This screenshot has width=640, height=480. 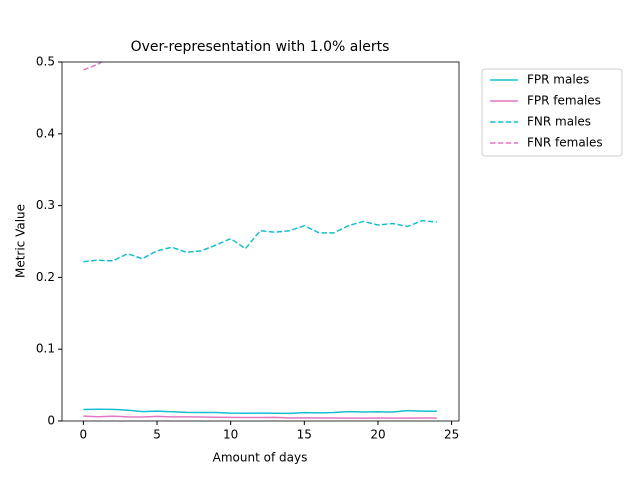 What do you see at coordinates (260, 47) in the screenshot?
I see `chart-title: Over-representation with 1.0% alerts` at bounding box center [260, 47].